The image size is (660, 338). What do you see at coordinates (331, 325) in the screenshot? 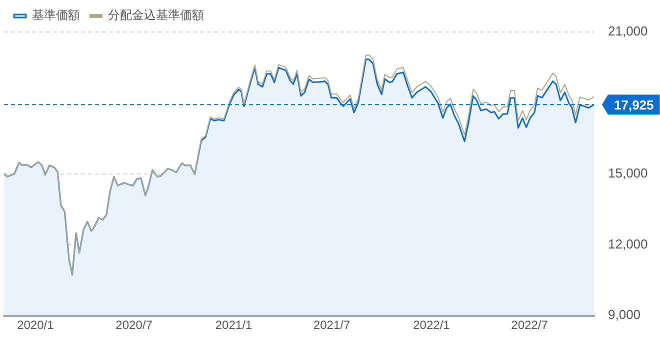
I see `x-tick-label: 2021/7` at bounding box center [331, 325].